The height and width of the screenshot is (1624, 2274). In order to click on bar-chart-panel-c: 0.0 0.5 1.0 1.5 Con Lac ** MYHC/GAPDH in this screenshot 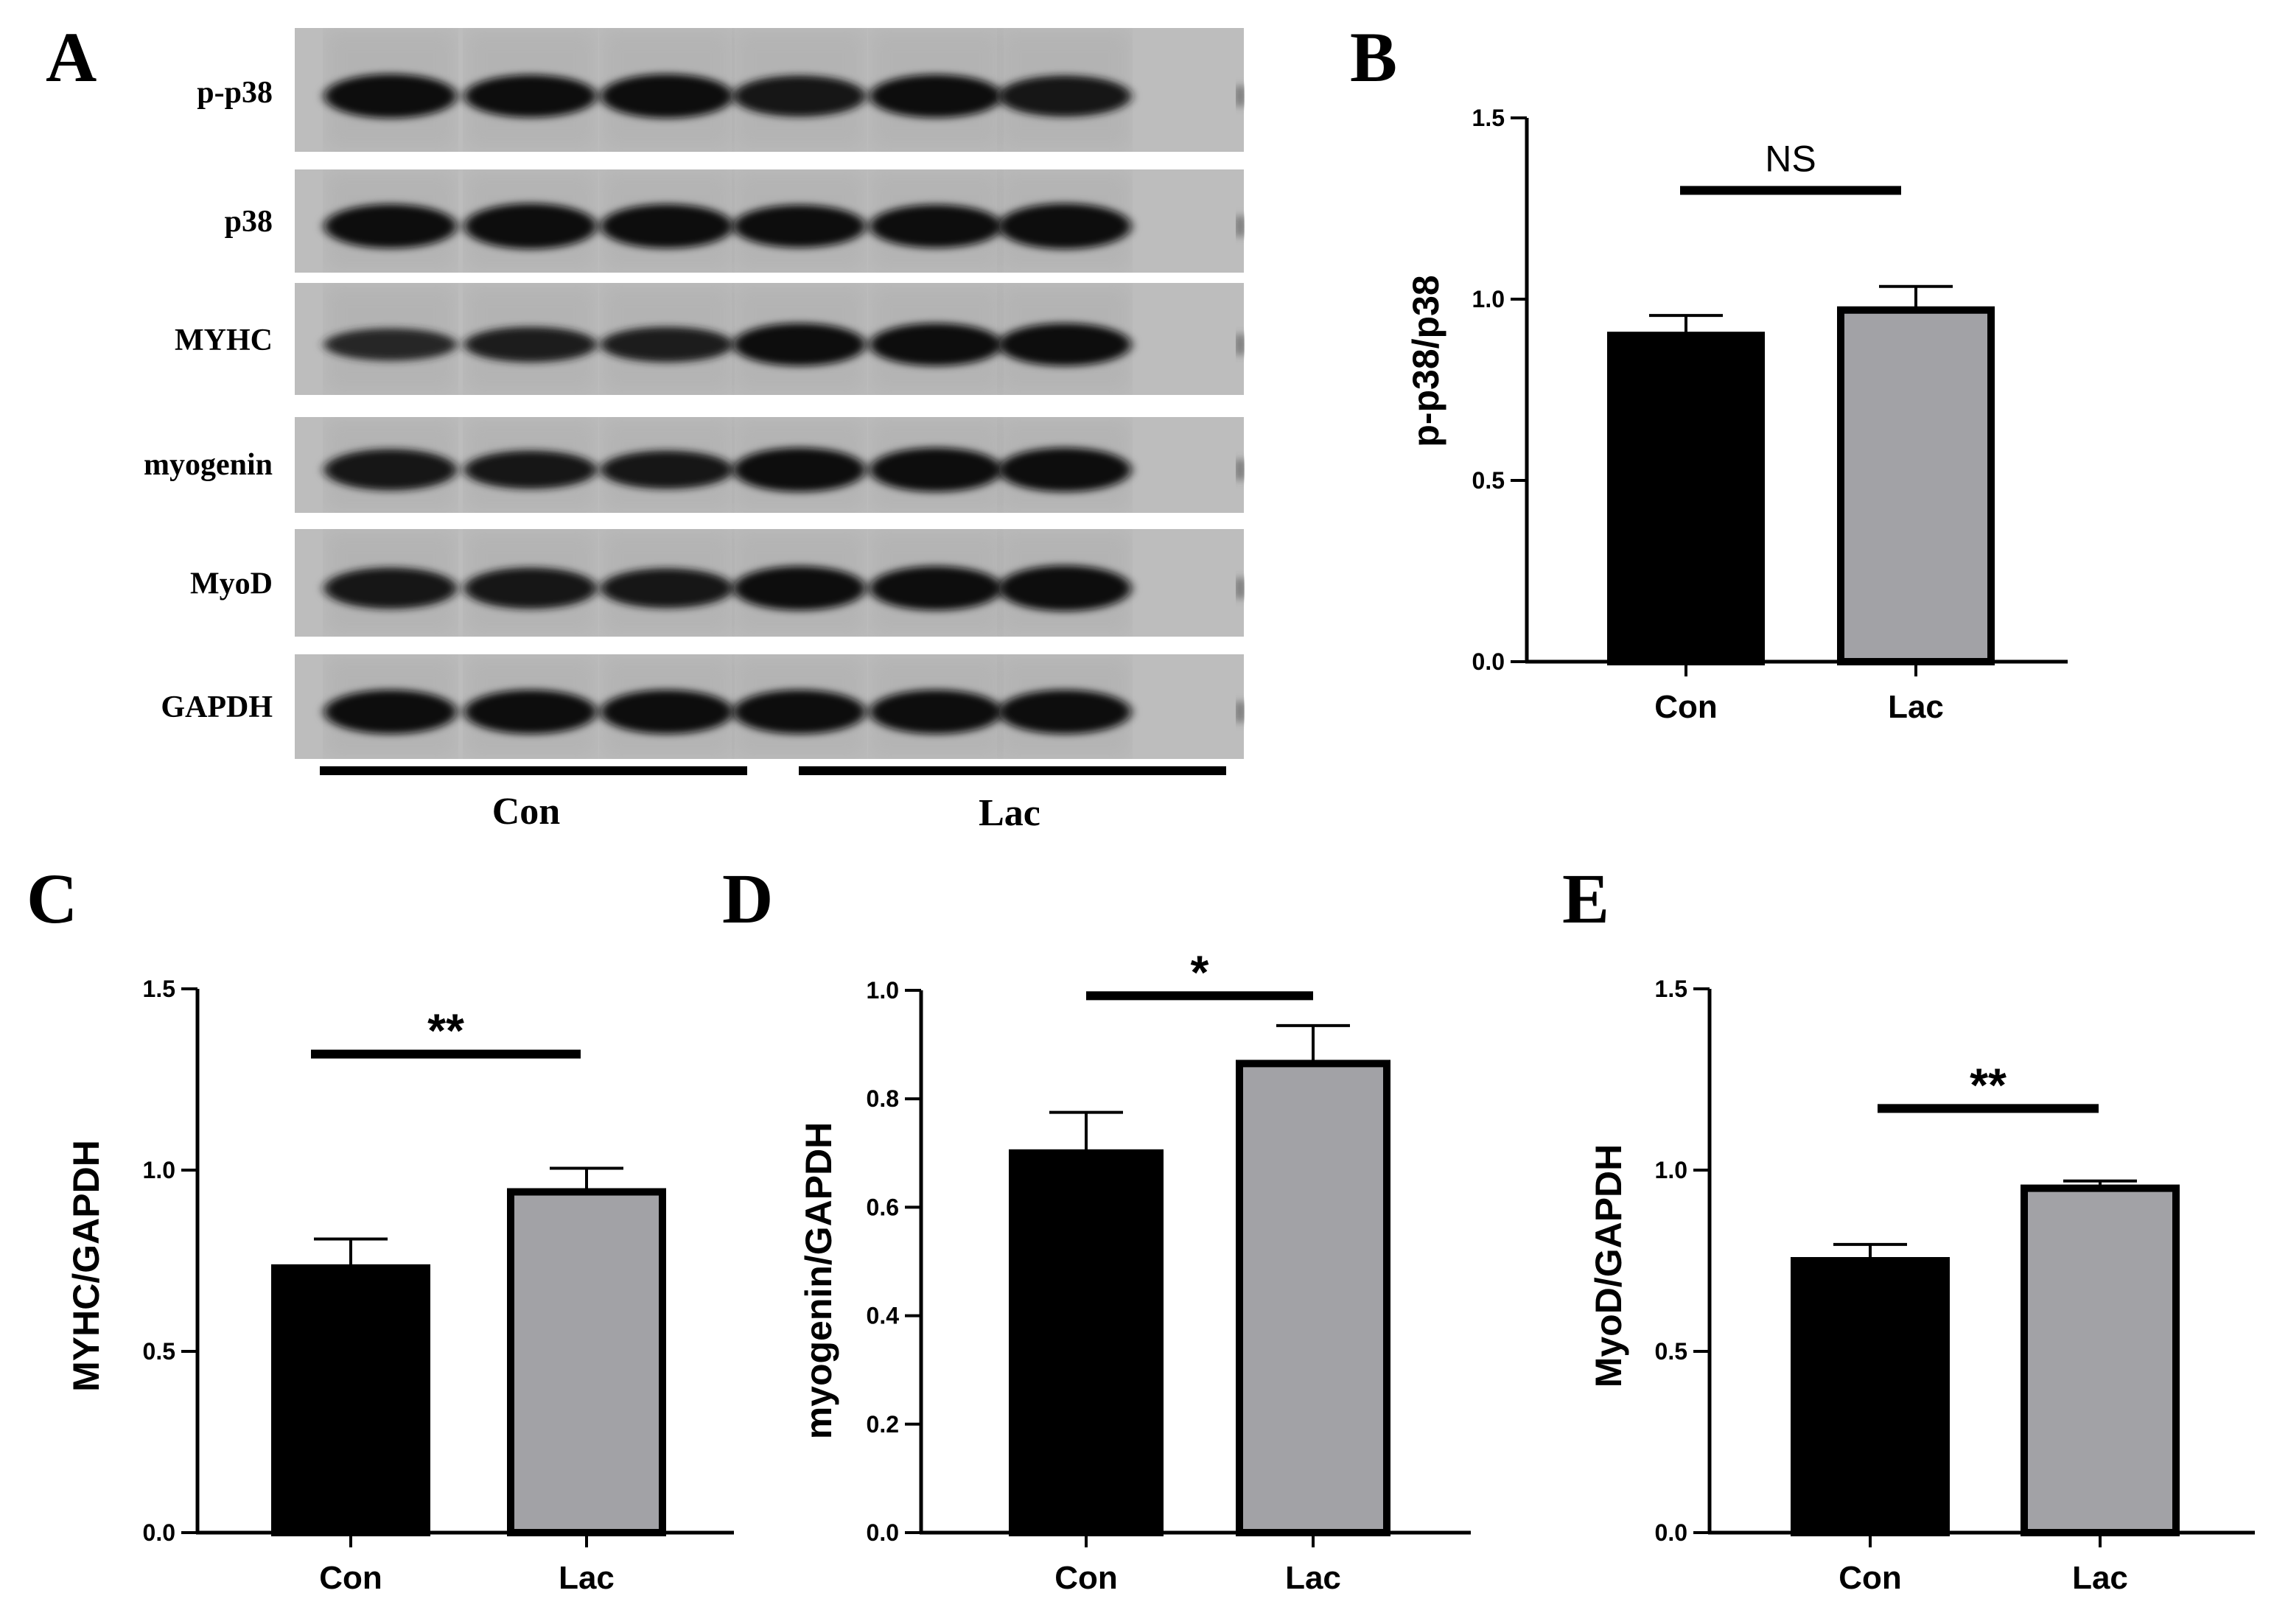, I will do `click(400, 1286)`.